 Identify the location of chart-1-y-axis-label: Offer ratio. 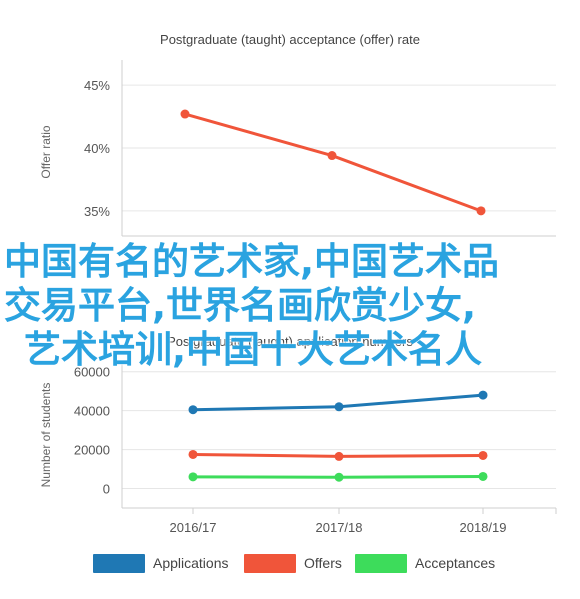
(46, 151).